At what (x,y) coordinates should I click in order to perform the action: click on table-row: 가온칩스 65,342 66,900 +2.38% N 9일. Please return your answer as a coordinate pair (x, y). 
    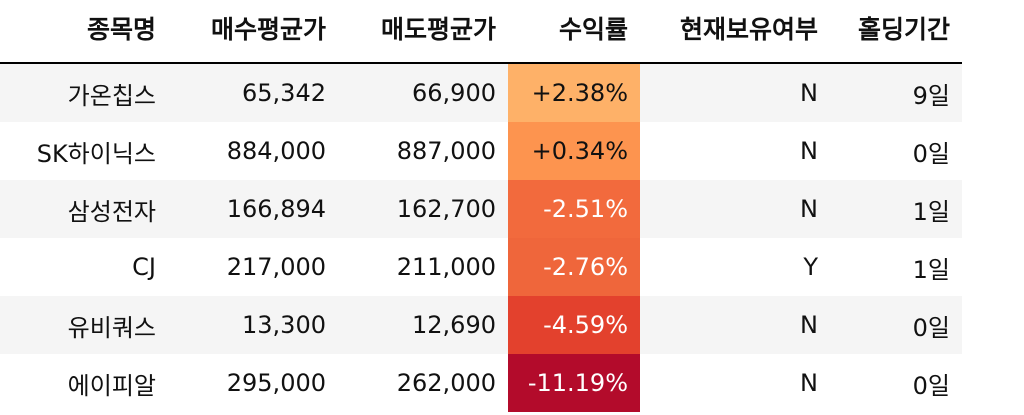
    Looking at the image, I should click on (481, 92).